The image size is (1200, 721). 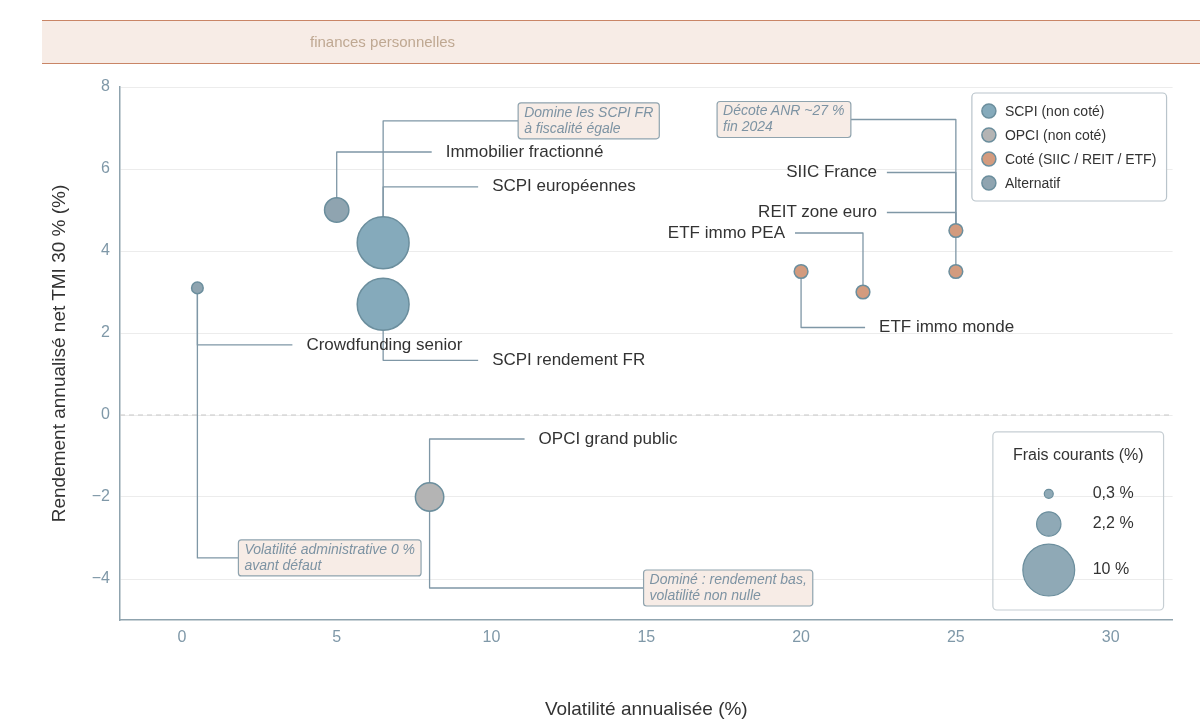 I want to click on annotation: ETF immo PEA, so click(x=726, y=232).